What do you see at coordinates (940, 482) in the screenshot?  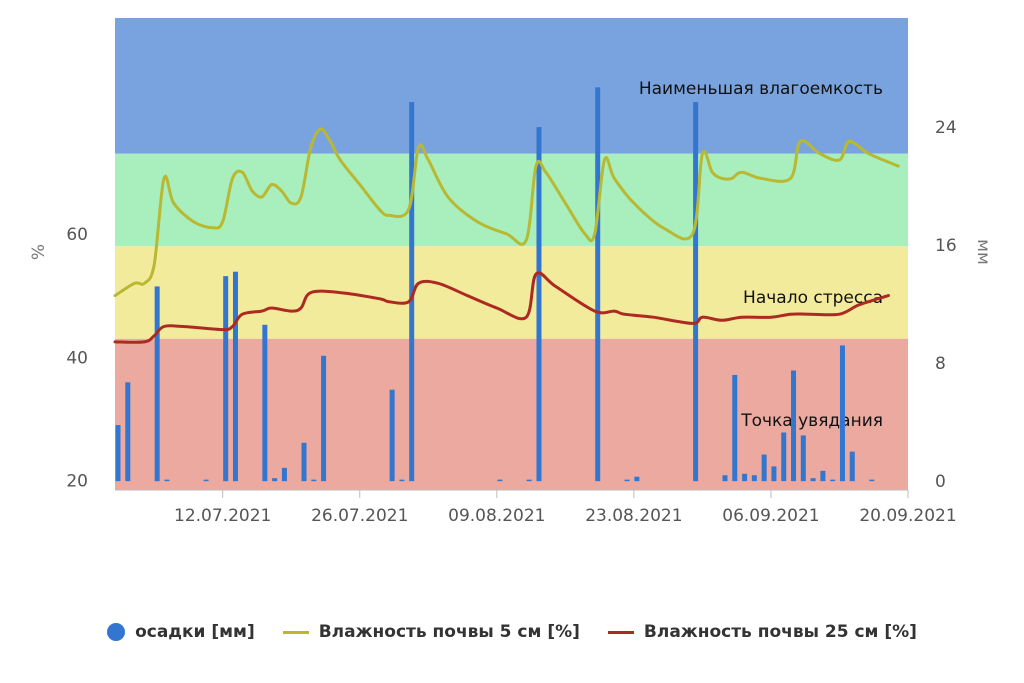 I see `y-right-tick-label: 0` at bounding box center [940, 482].